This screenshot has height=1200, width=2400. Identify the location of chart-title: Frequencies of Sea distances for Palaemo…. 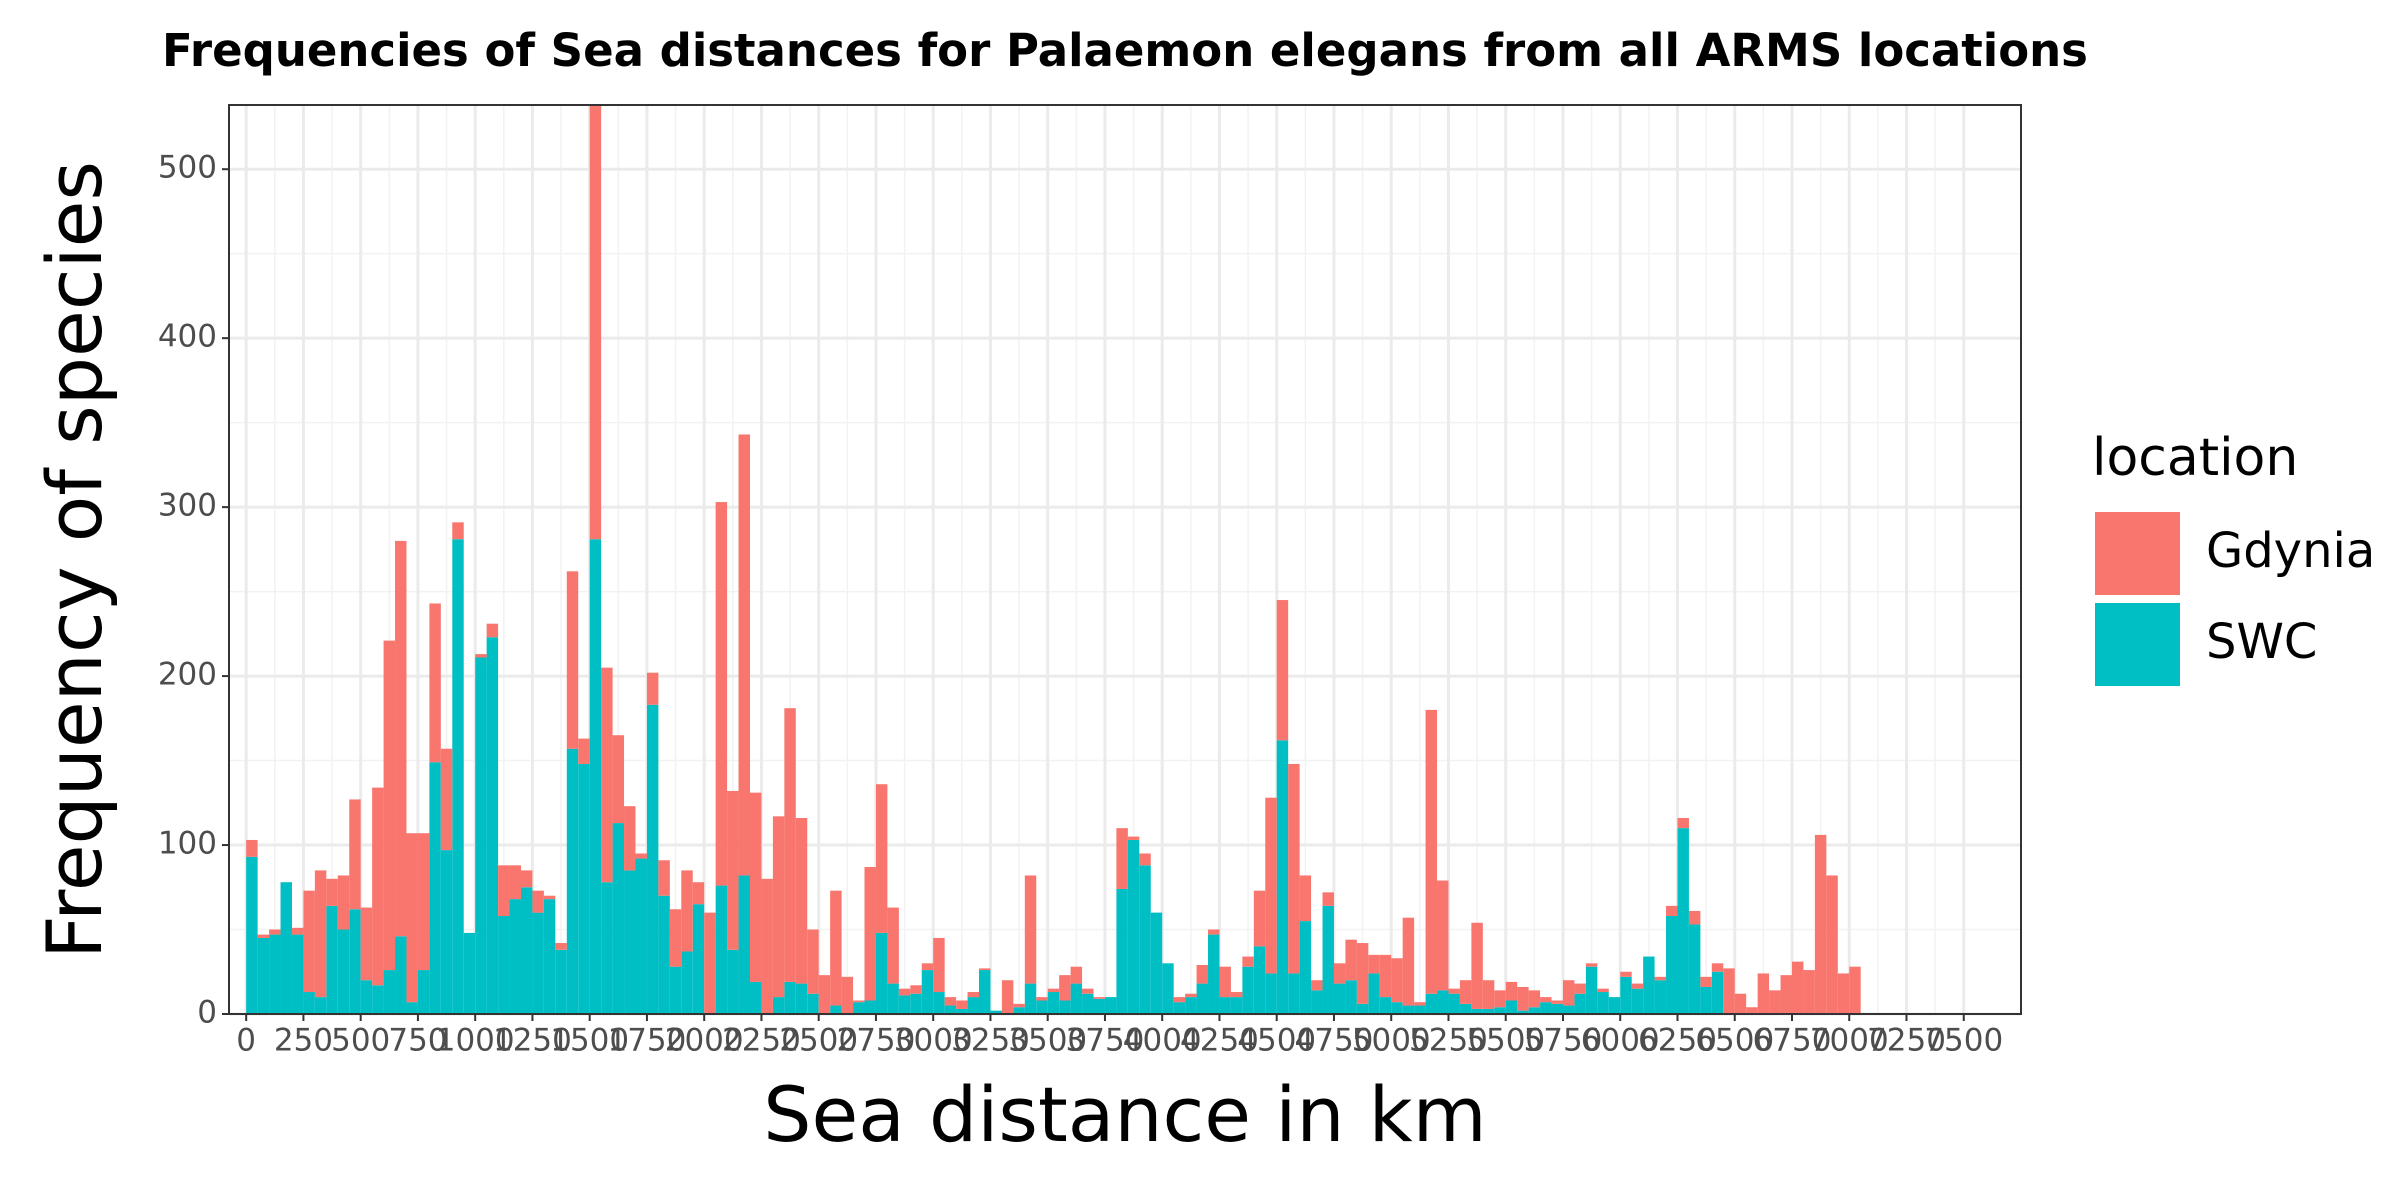
(1125, 50).